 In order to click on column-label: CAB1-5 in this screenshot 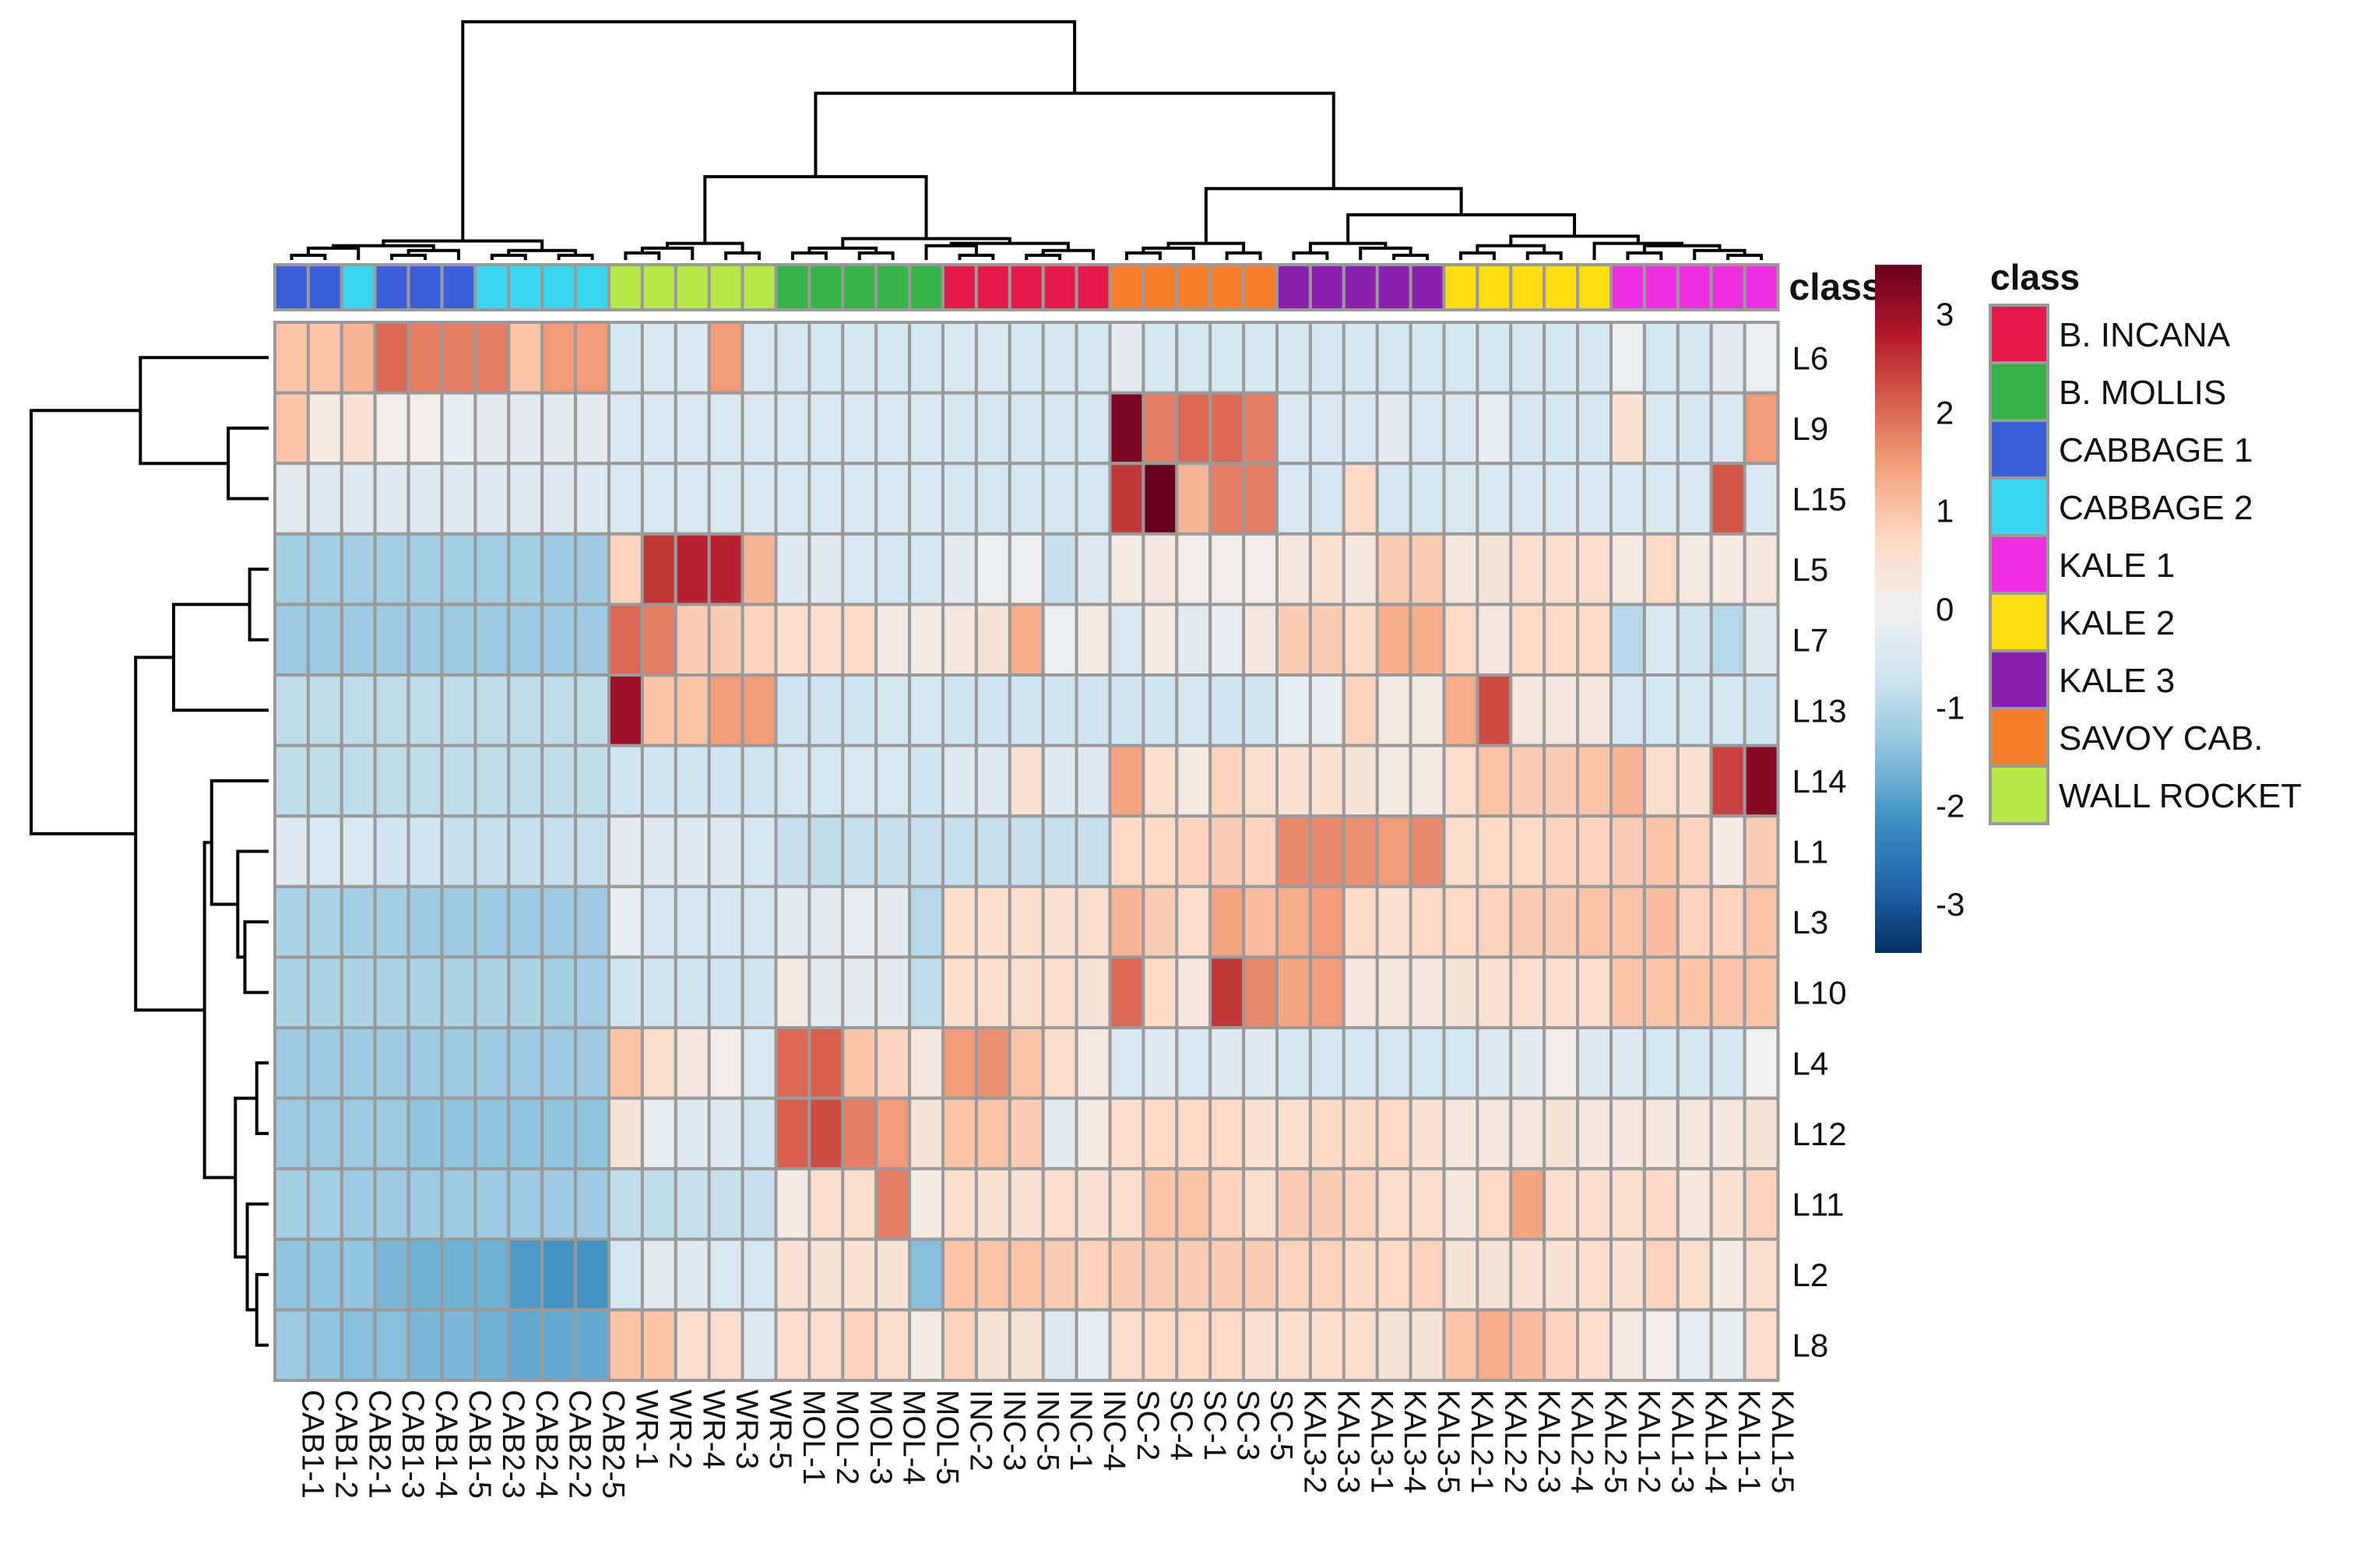, I will do `click(480, 1444)`.